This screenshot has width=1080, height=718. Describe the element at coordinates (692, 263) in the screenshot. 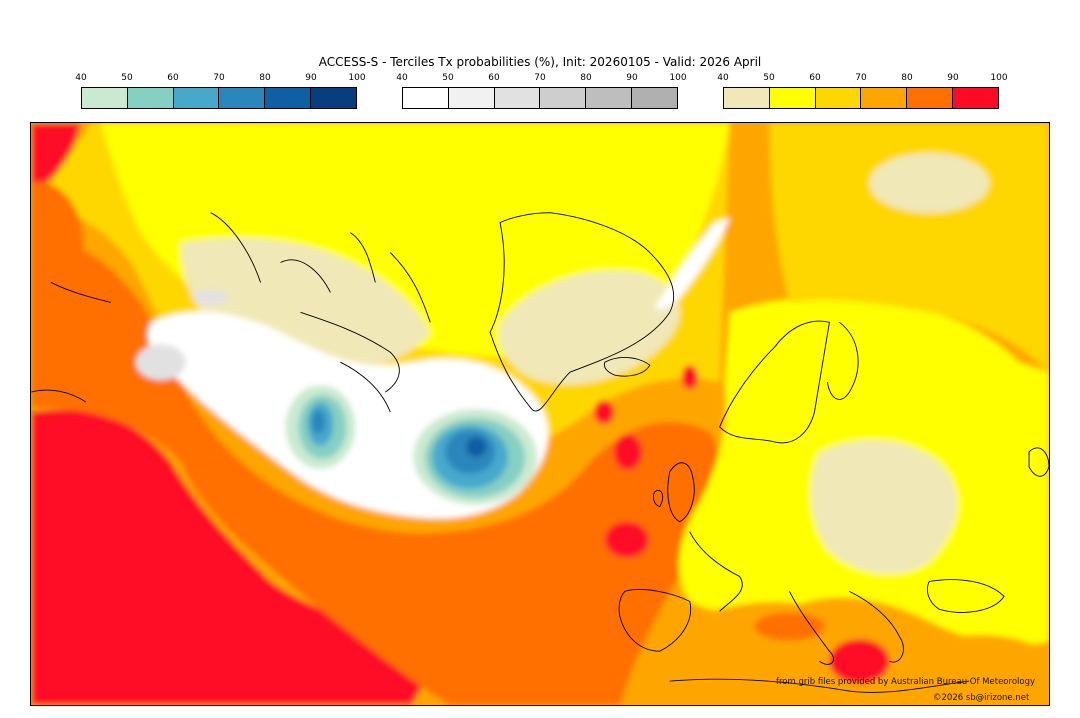

I see `field-white-streak` at that location.